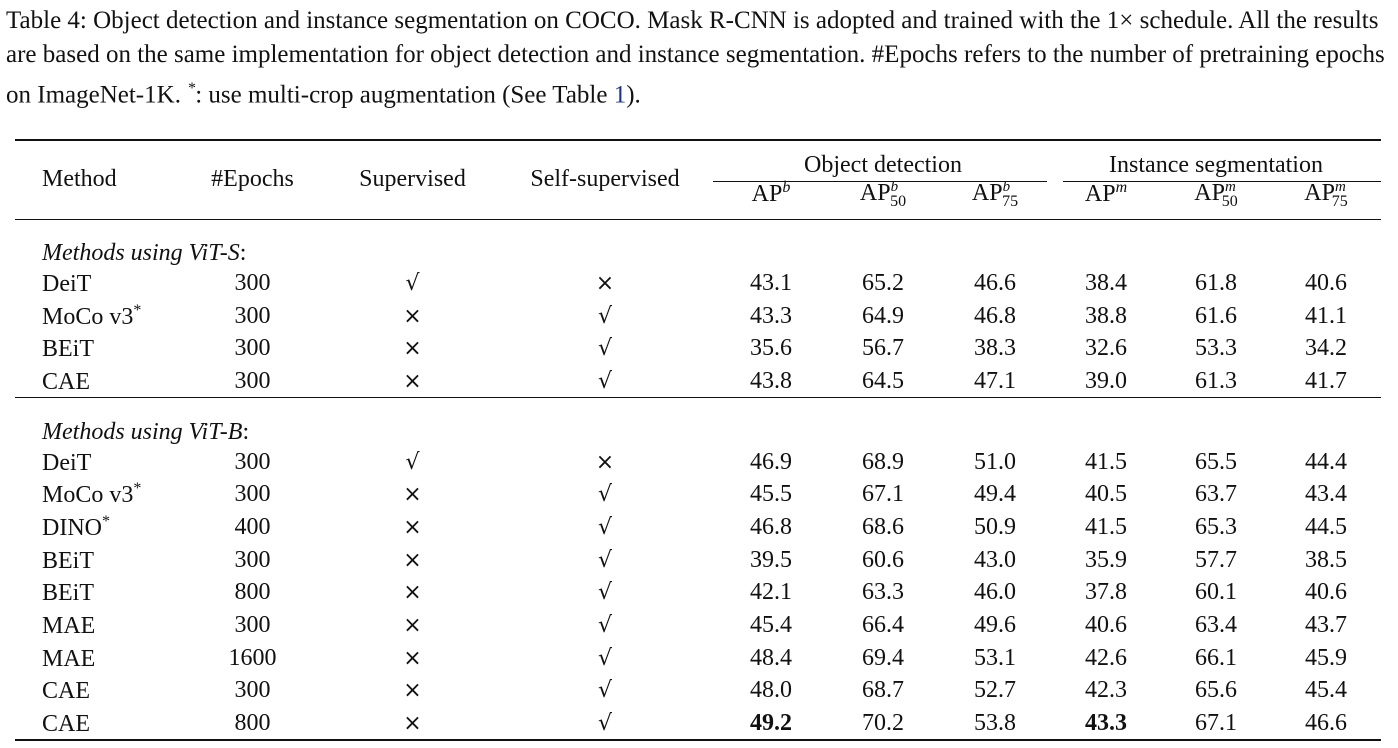 The width and height of the screenshot is (1398, 748). What do you see at coordinates (1106, 625) in the screenshot?
I see `ap-m-cell: 40.6` at bounding box center [1106, 625].